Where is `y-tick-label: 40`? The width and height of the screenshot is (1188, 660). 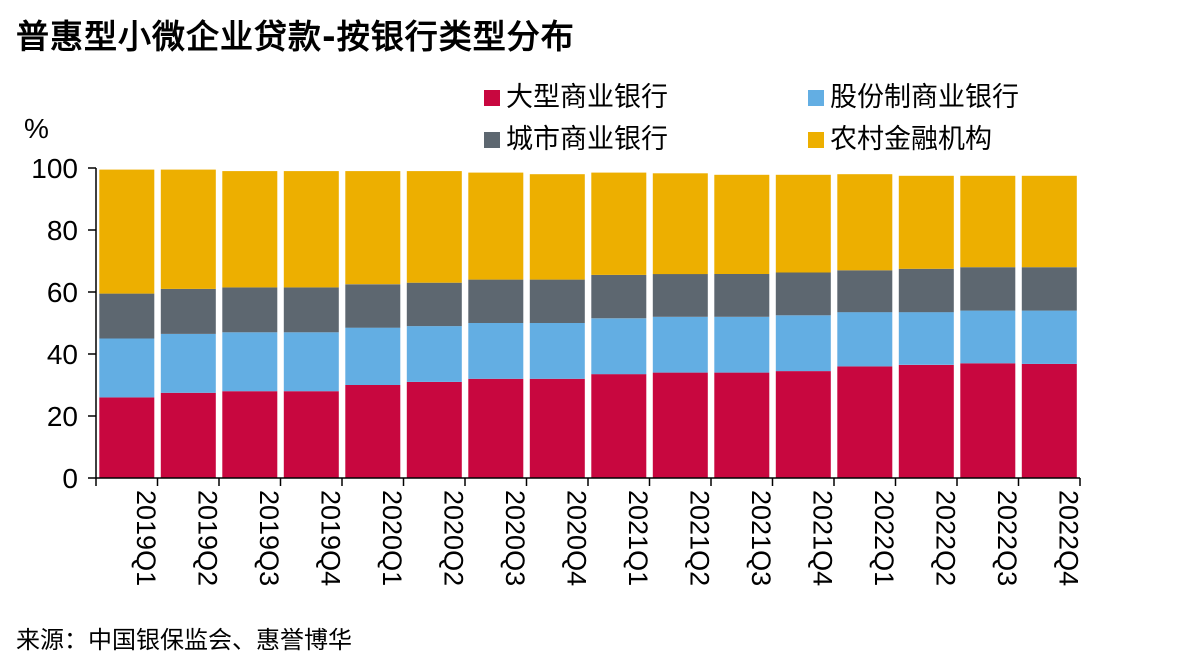
y-tick-label: 40 is located at coordinates (62, 354).